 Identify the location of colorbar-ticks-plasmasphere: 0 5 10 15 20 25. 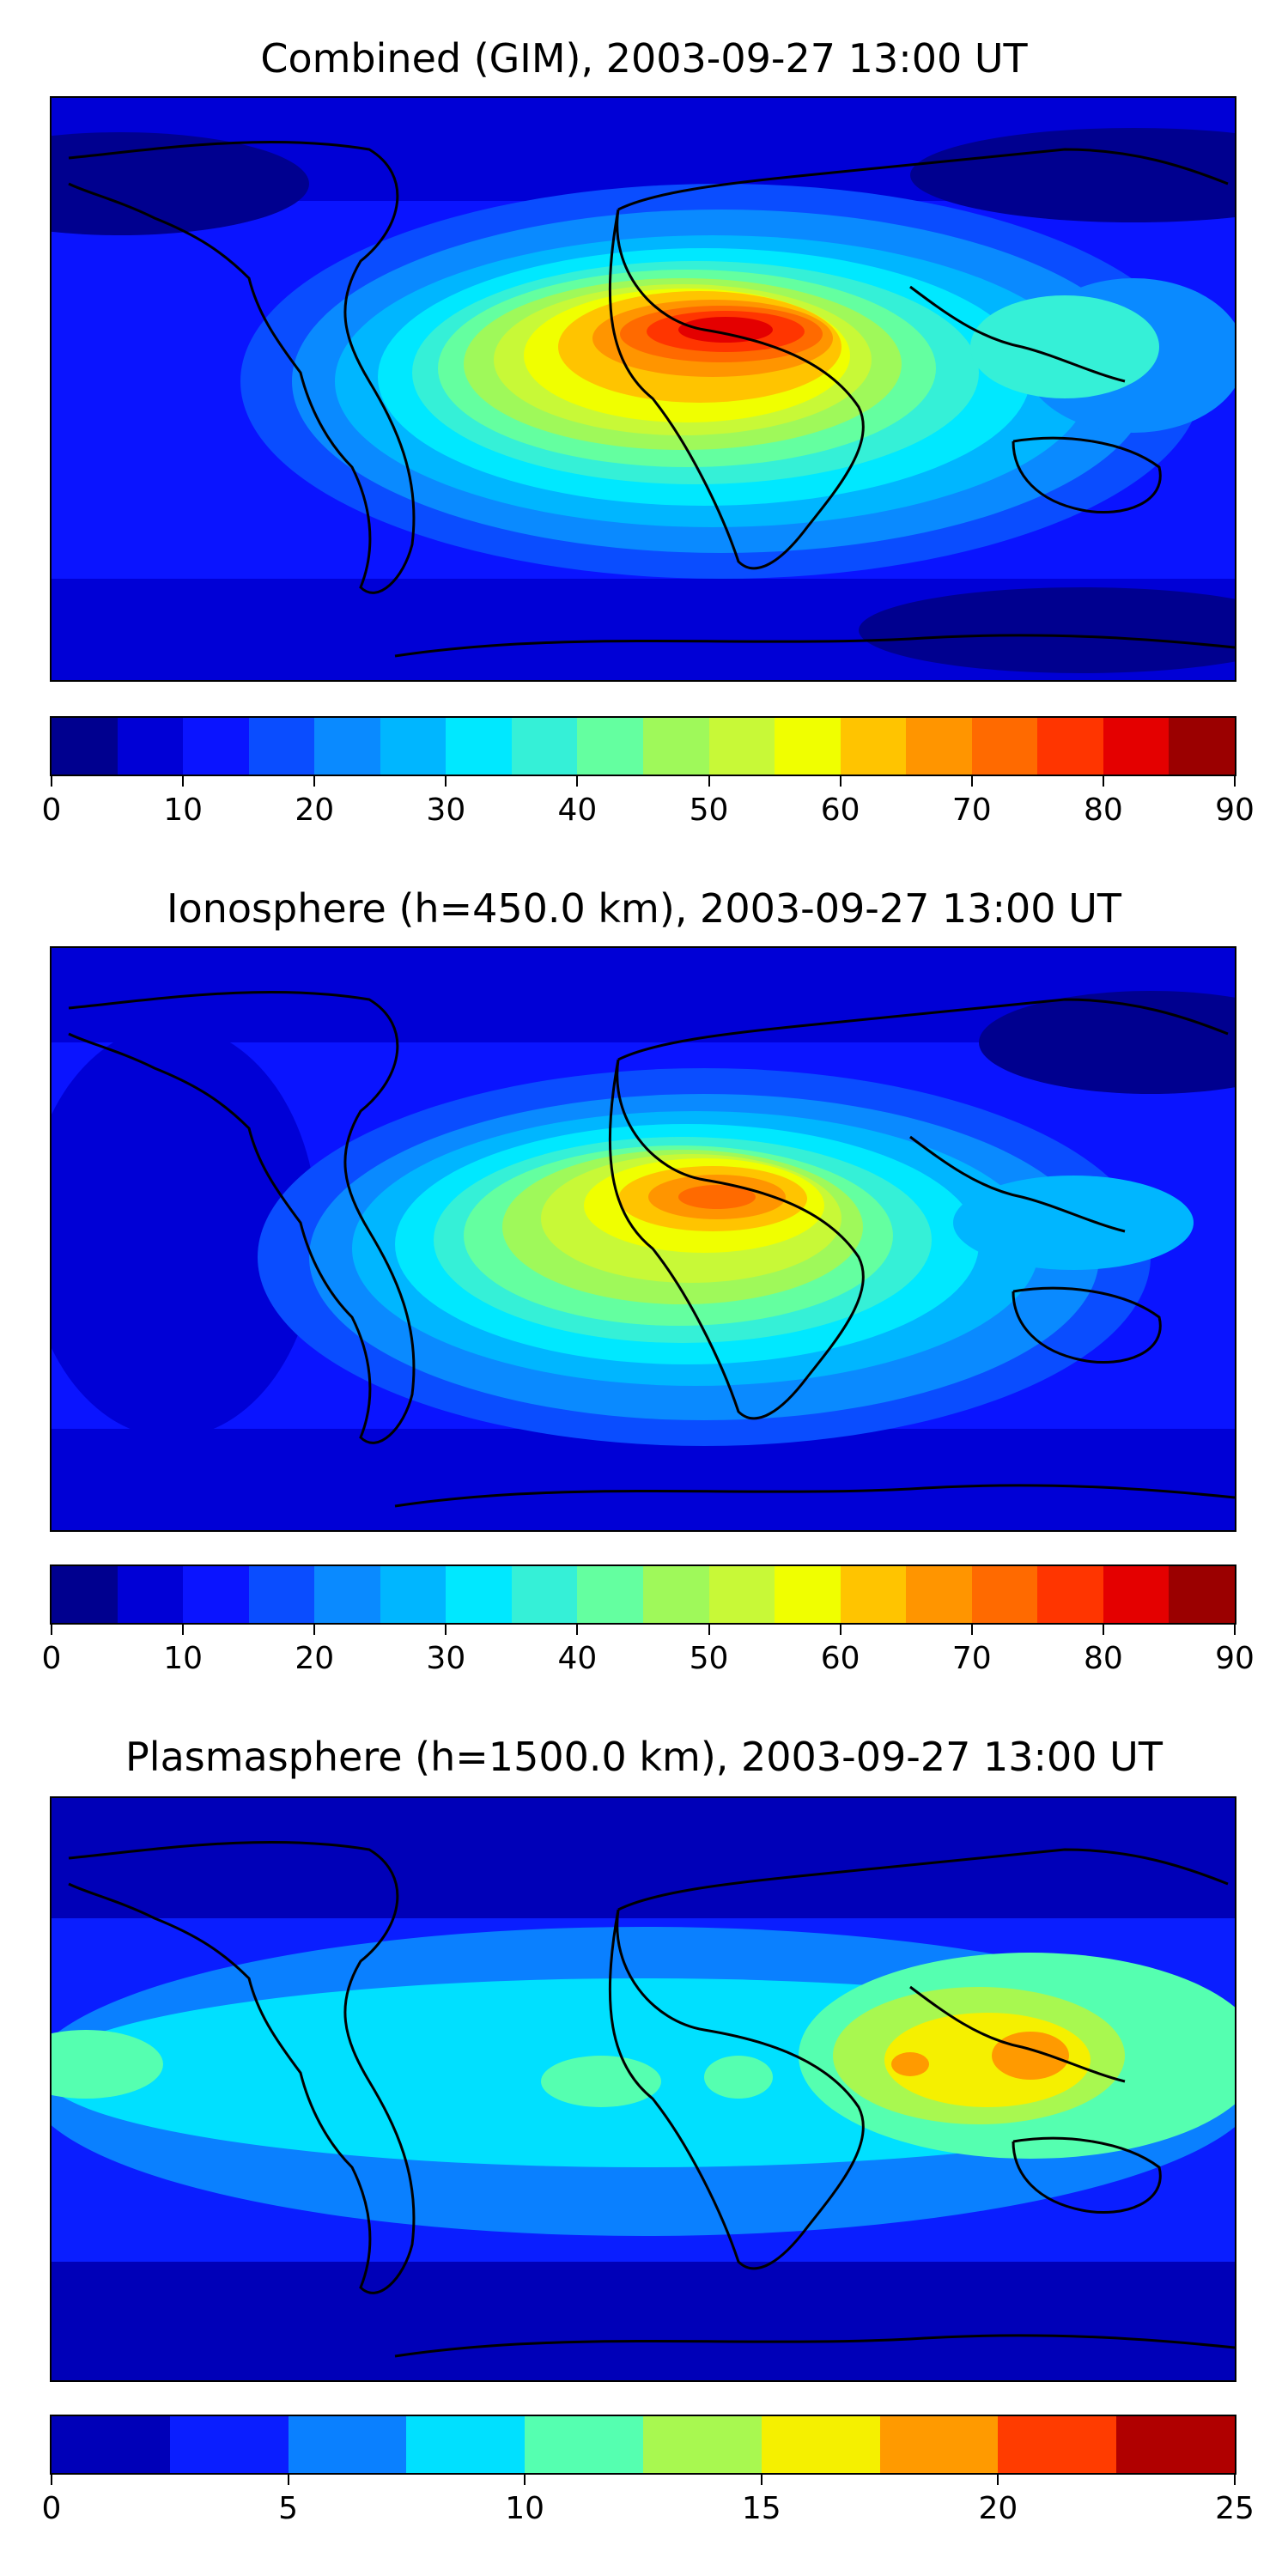
(649, 2500).